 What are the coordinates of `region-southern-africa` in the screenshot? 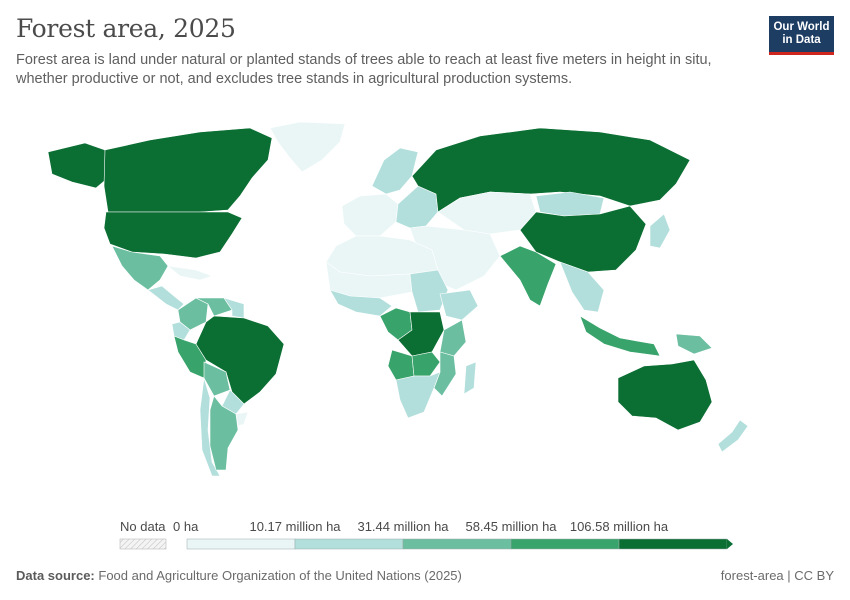 It's located at (418, 395).